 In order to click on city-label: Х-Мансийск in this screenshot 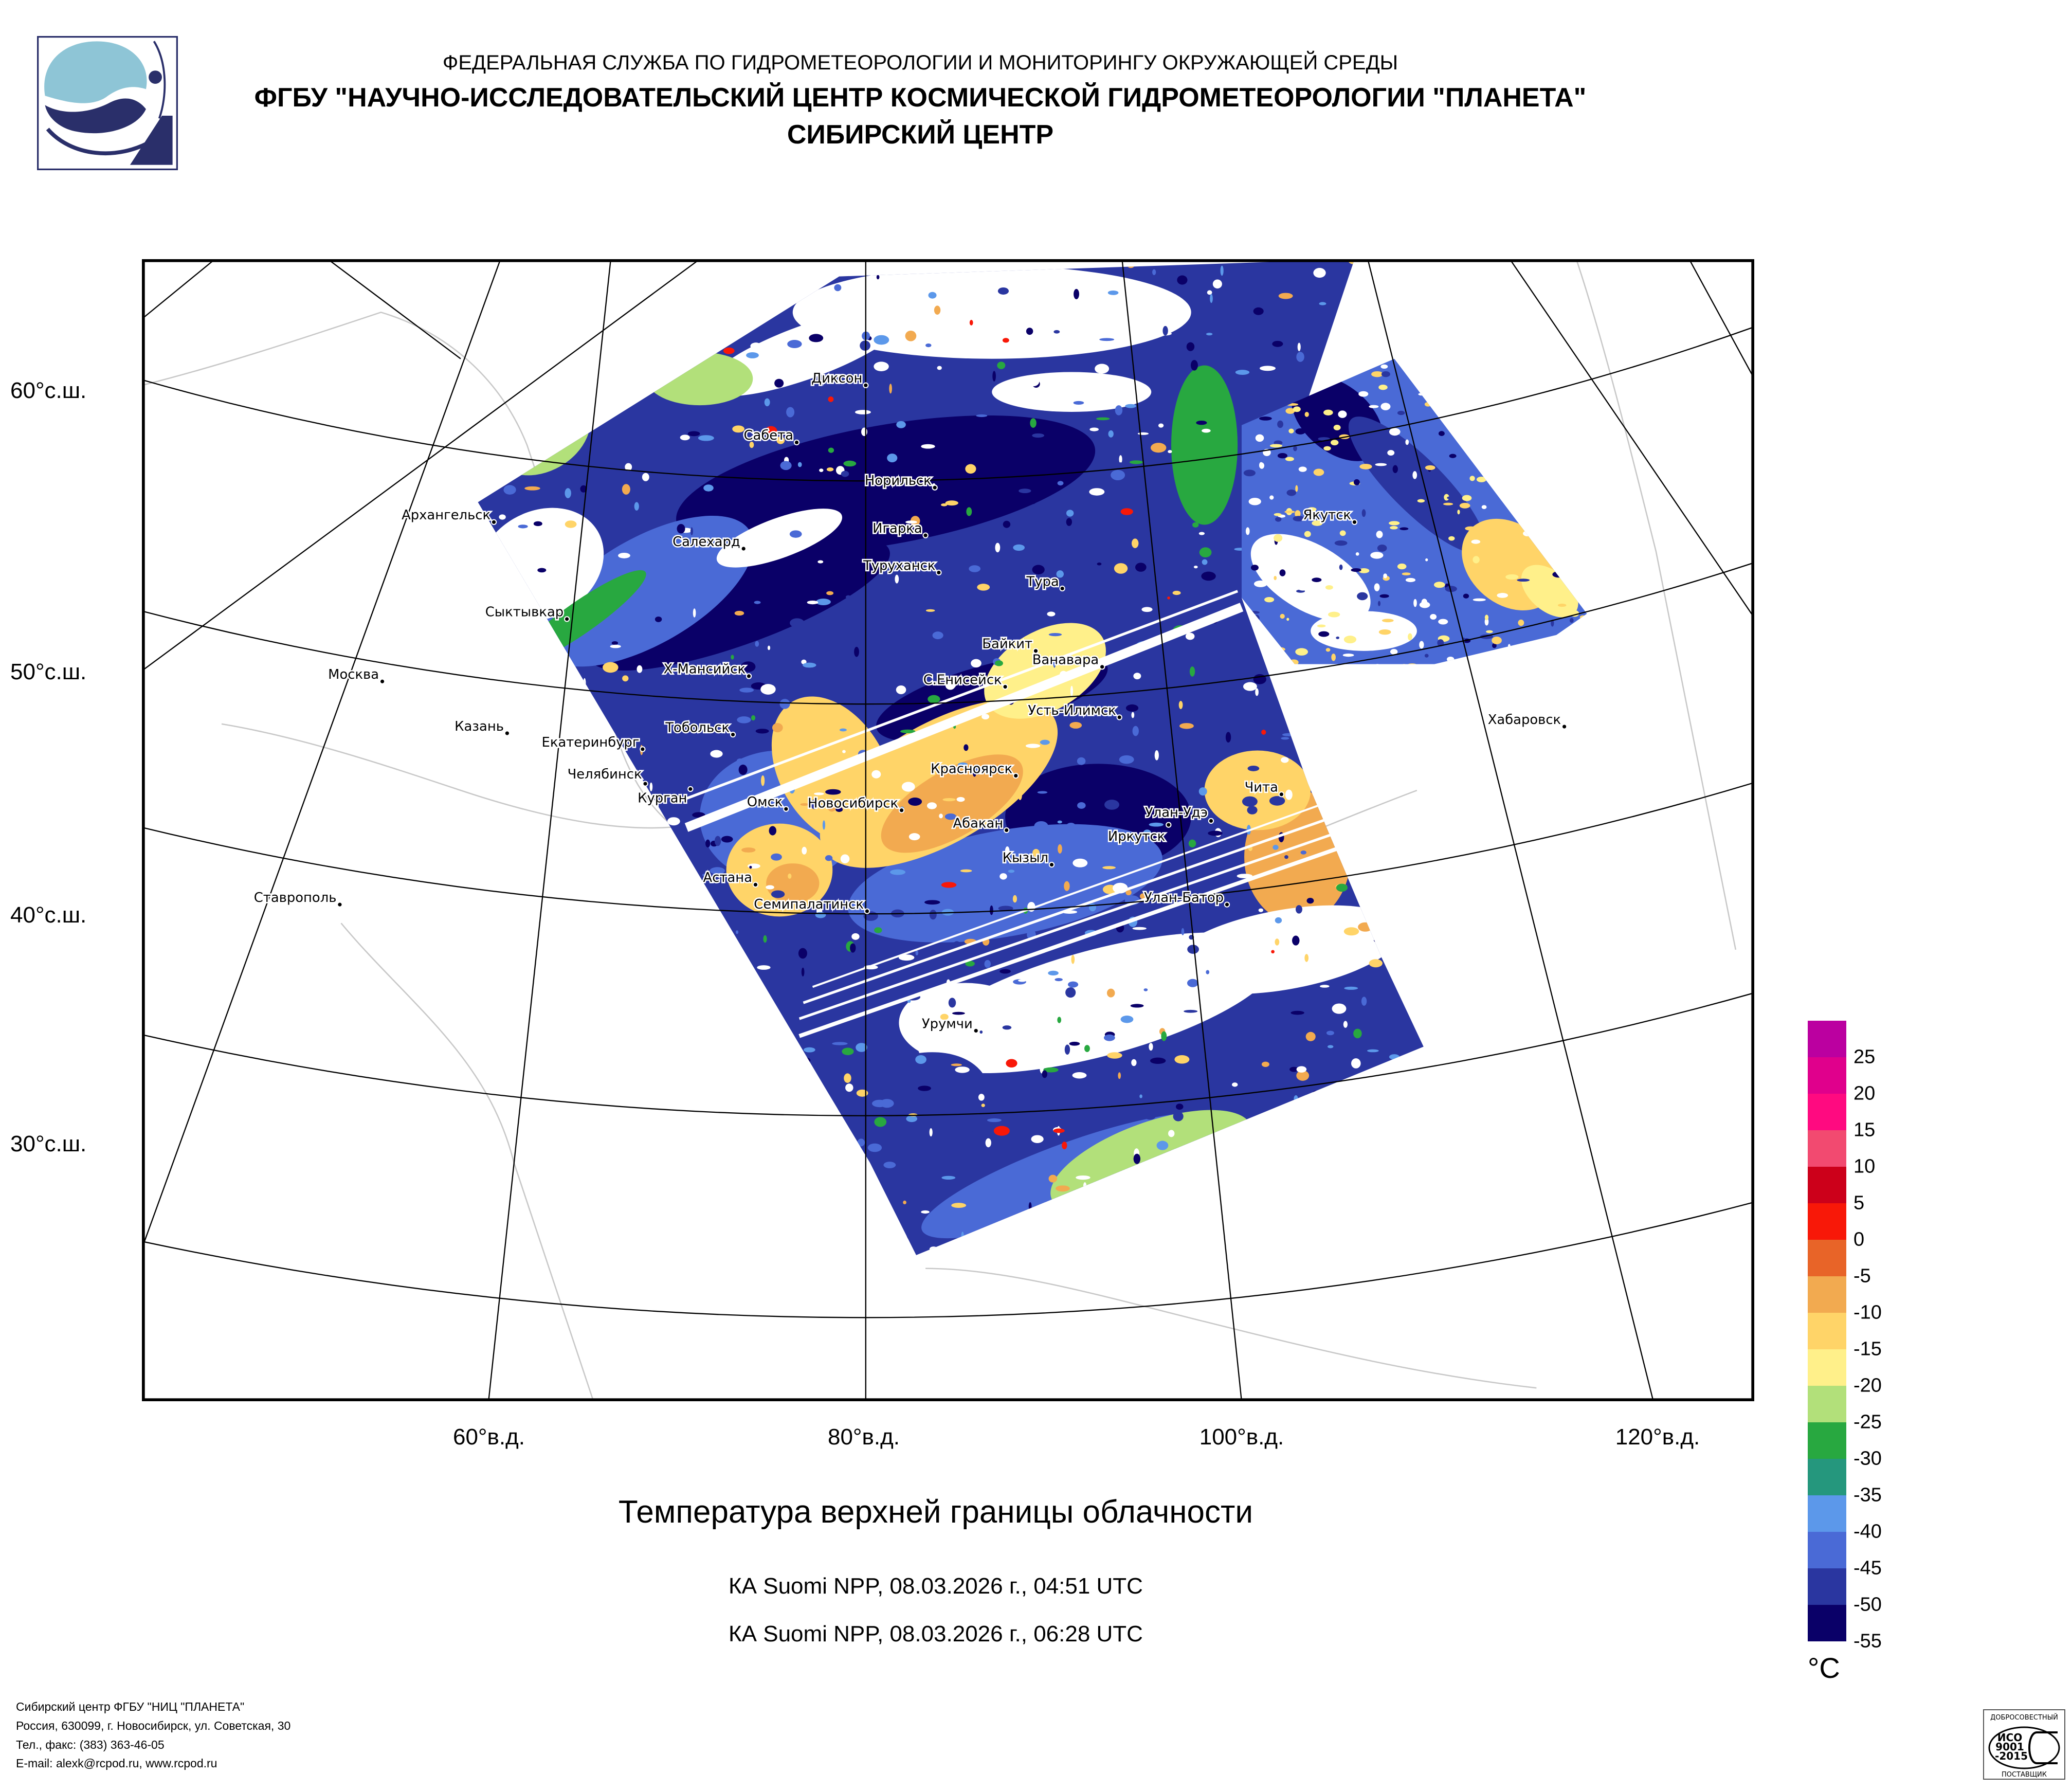, I will do `click(705, 669)`.